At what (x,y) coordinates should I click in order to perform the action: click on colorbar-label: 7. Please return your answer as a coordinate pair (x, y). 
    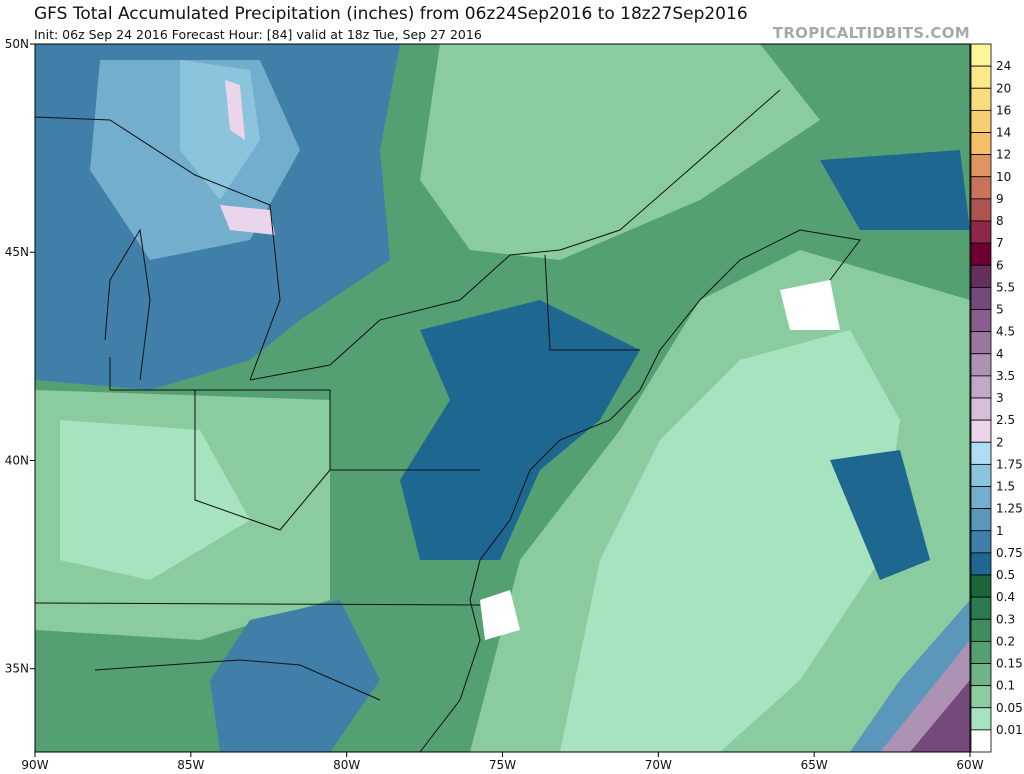
    Looking at the image, I should click on (1000, 243).